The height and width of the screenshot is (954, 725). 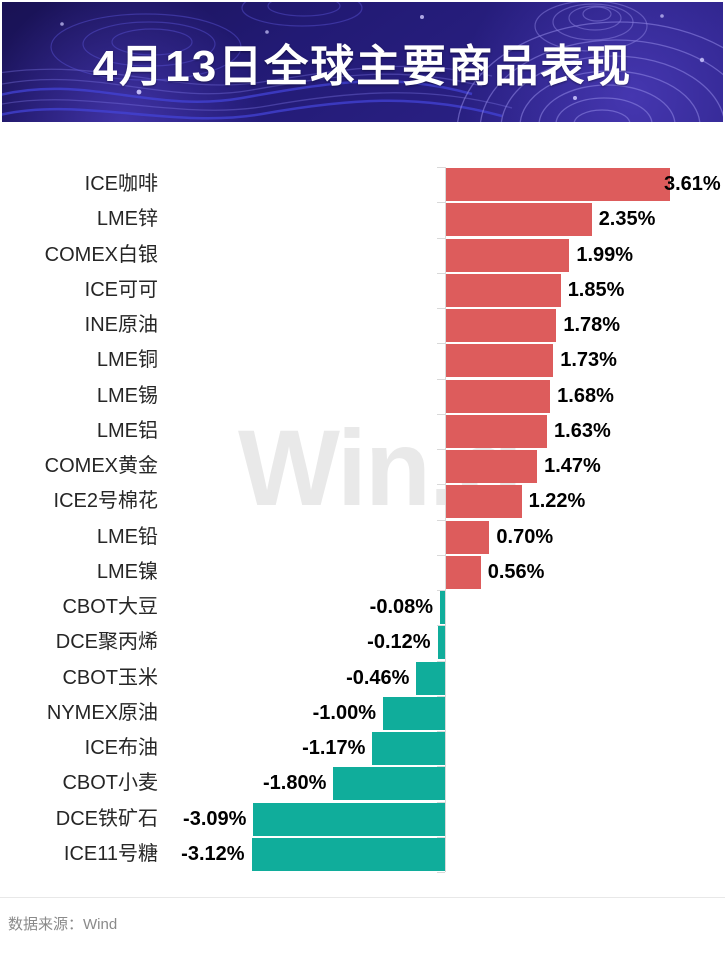 I want to click on value-label: 1.63%, so click(x=582, y=430).